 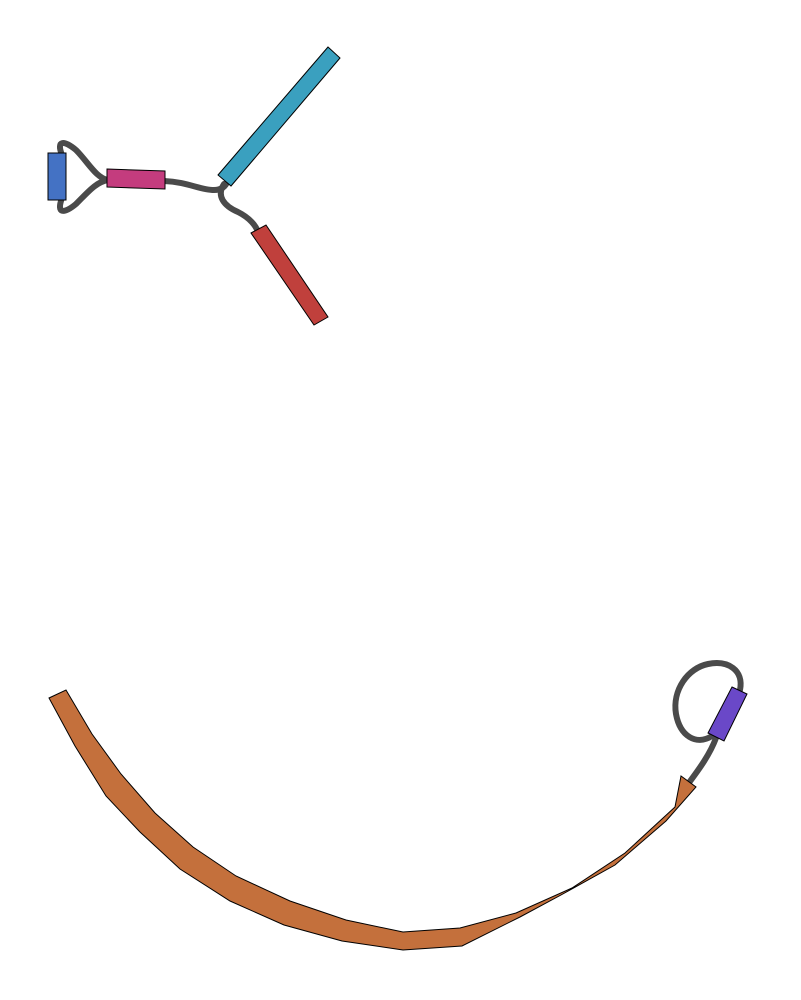 What do you see at coordinates (83, 195) in the screenshot?
I see `link-blue-bottom-loop` at bounding box center [83, 195].